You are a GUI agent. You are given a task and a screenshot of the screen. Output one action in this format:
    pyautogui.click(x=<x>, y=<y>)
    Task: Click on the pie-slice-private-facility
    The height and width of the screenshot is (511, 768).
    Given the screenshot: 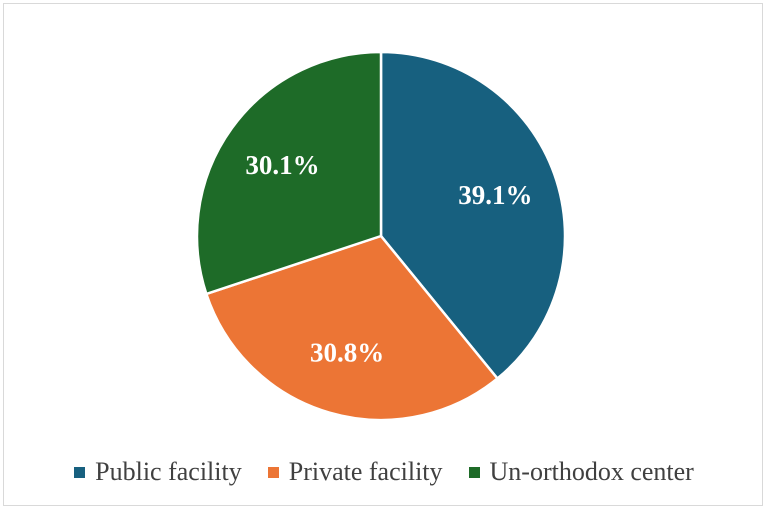 What is the action you would take?
    pyautogui.click(x=352, y=328)
    